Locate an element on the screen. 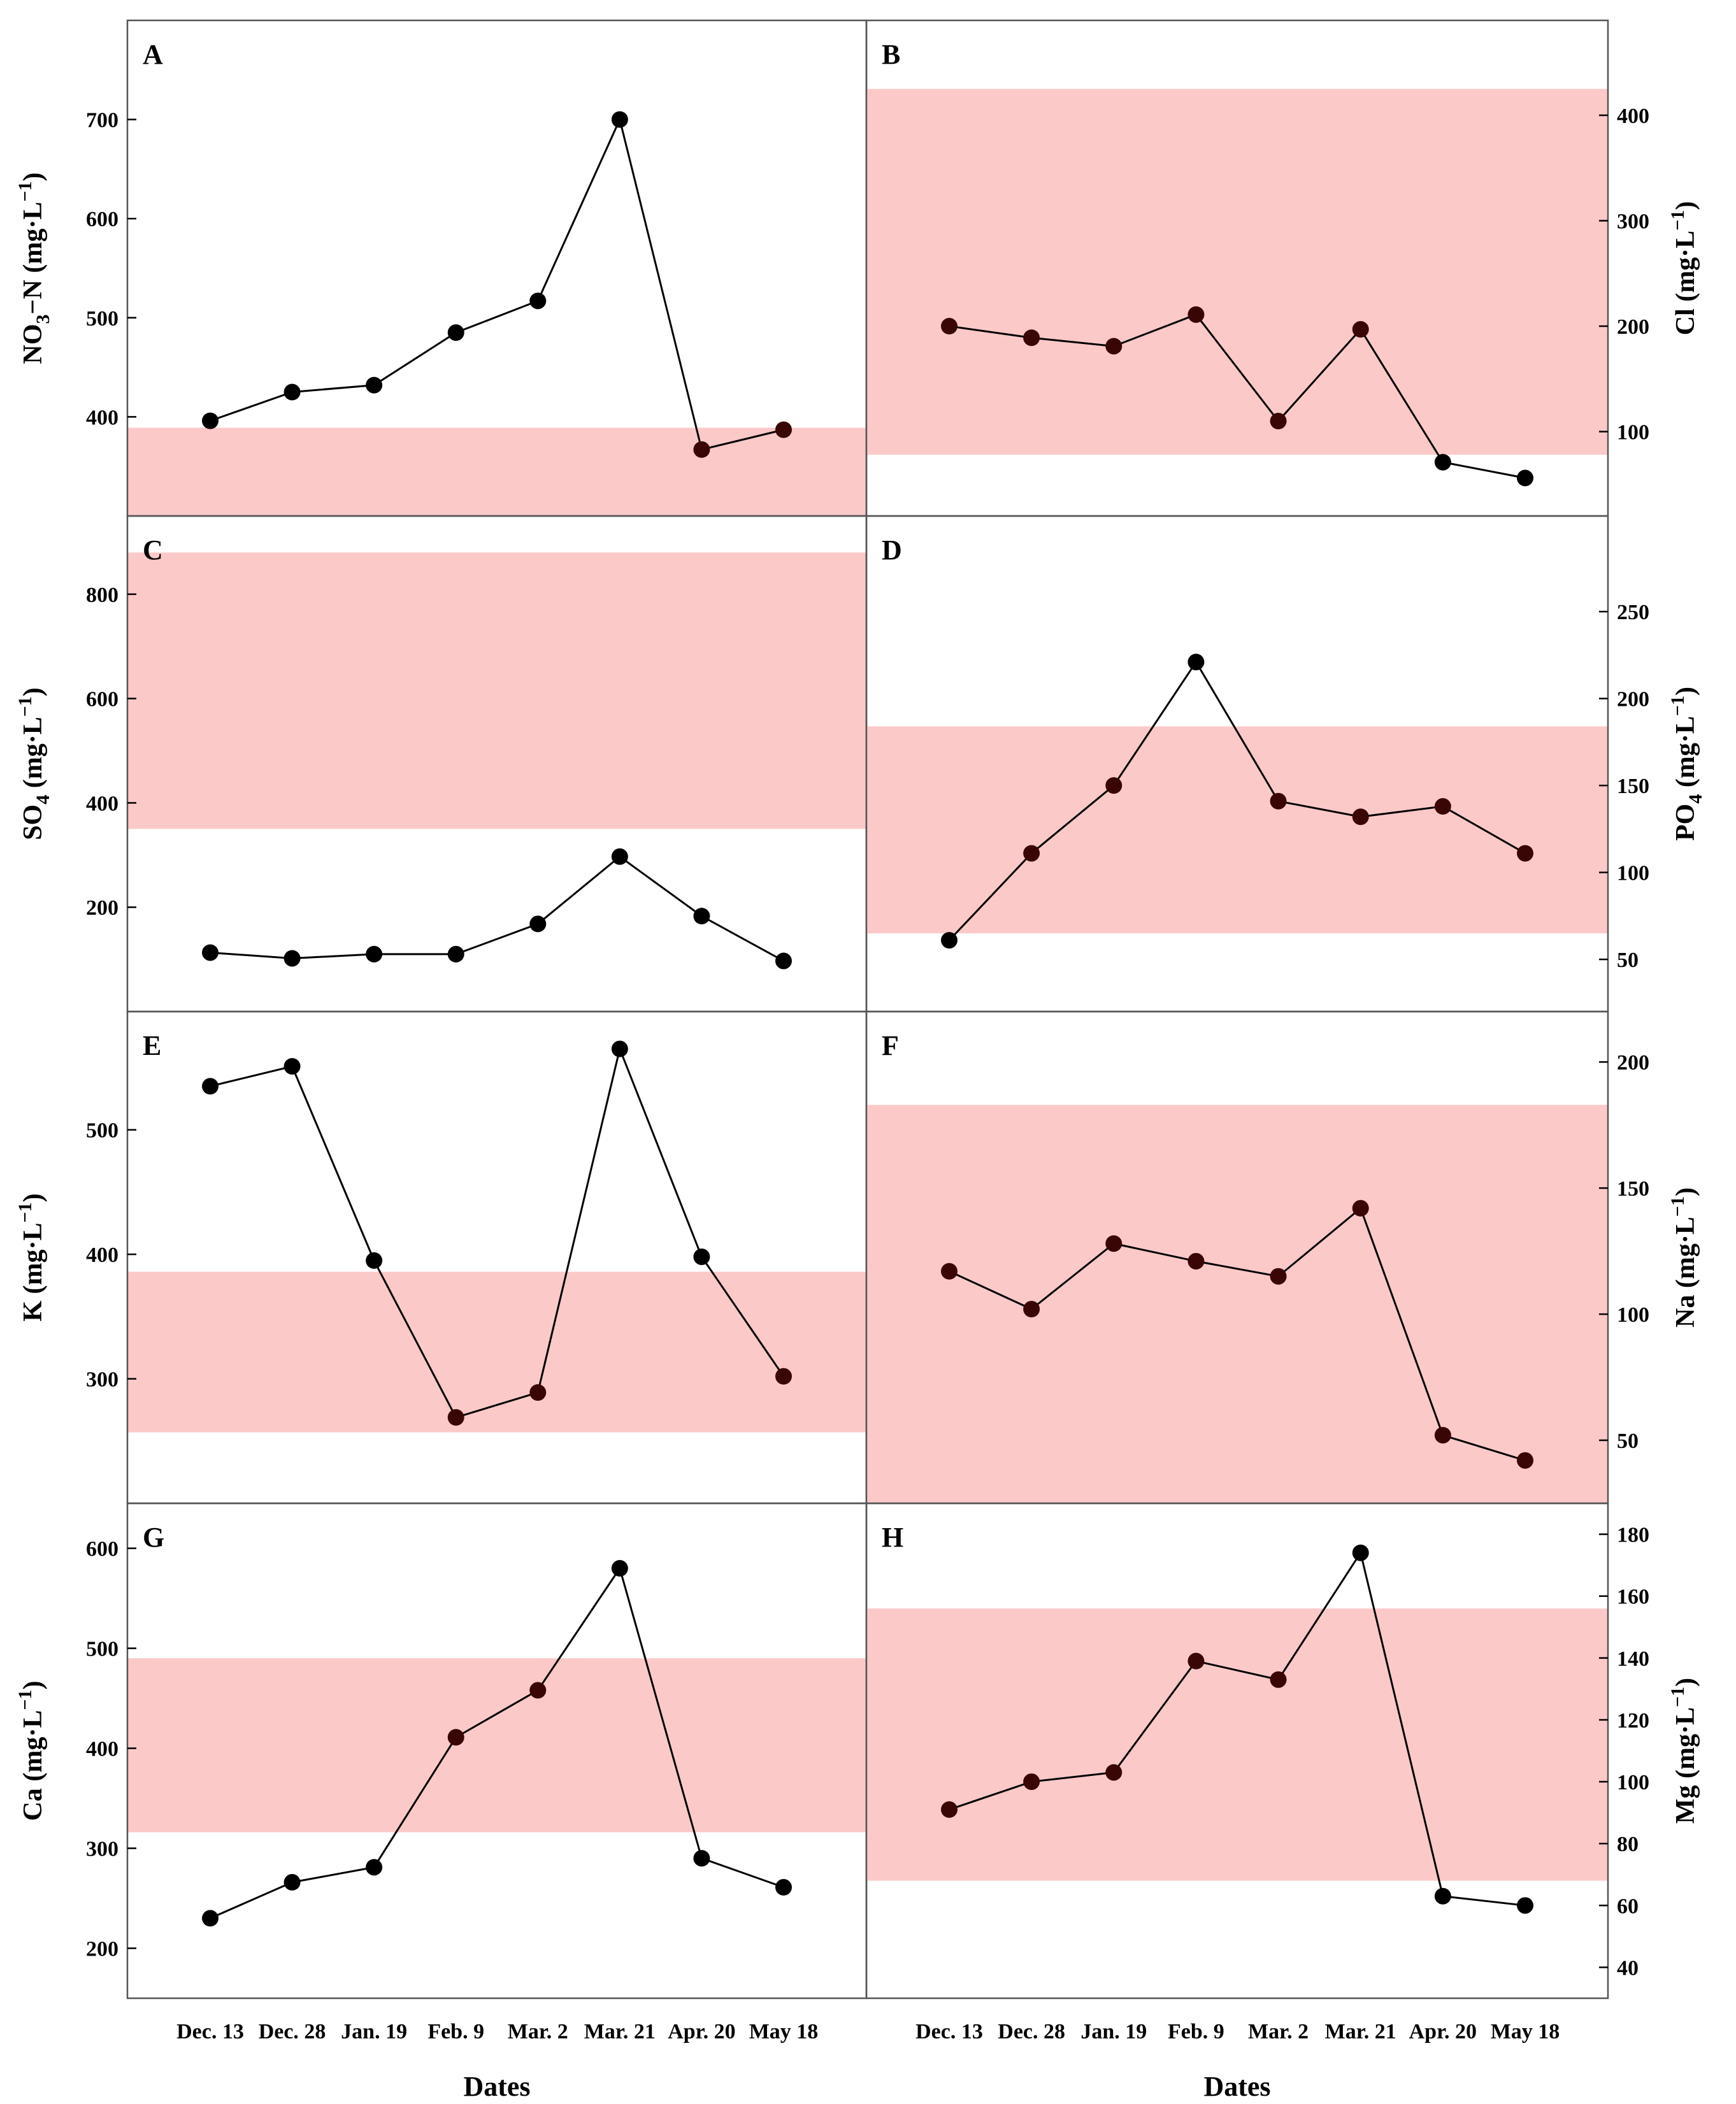 This screenshot has height=2104, width=1736. reference-band-c is located at coordinates (496, 690).